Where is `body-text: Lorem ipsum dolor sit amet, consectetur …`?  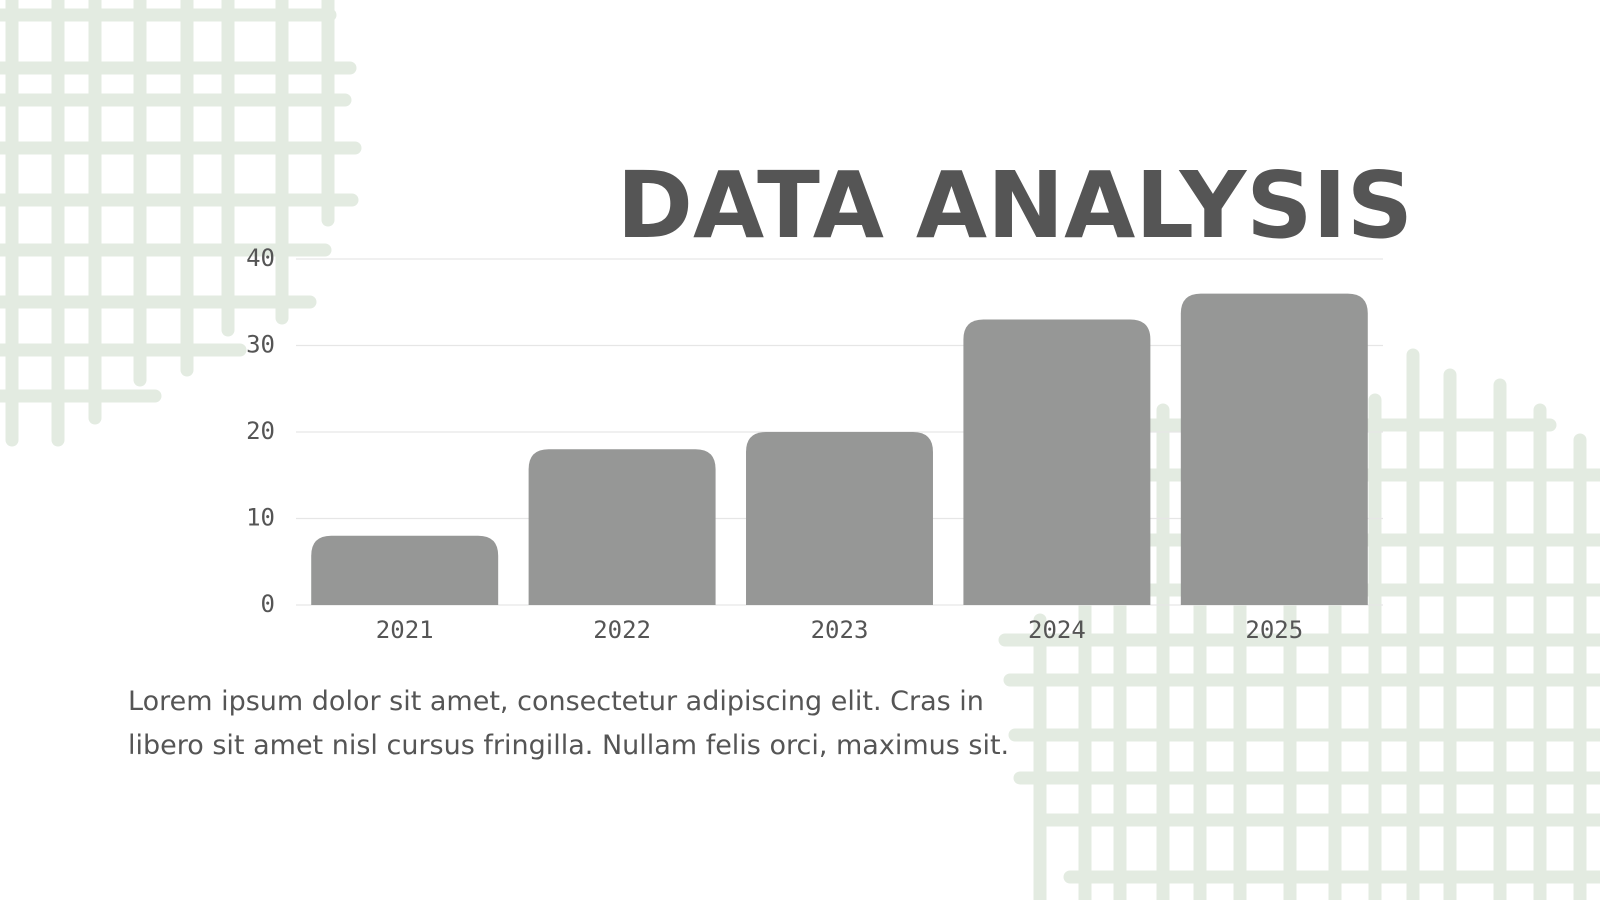
body-text: Lorem ipsum dolor sit amet, consectetur … is located at coordinates (568, 724).